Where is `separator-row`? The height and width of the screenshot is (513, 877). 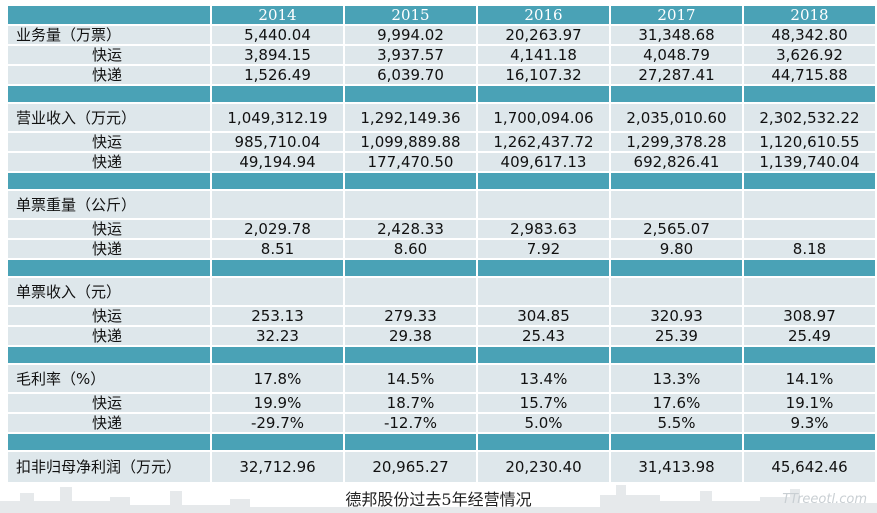 separator-row is located at coordinates (441, 442).